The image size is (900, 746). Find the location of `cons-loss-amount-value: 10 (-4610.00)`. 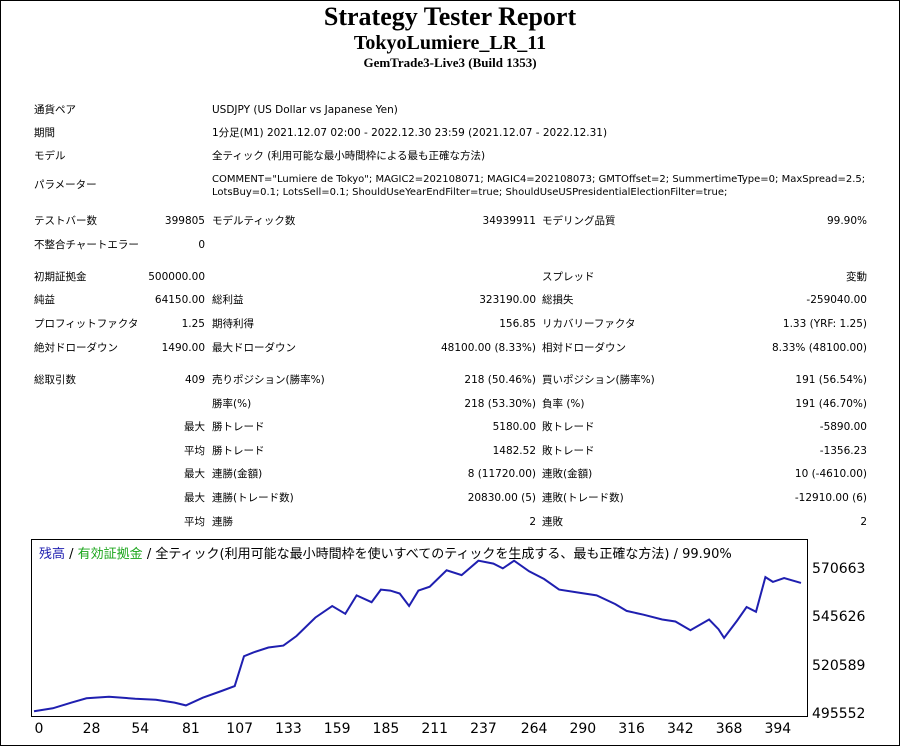

cons-loss-amount-value: 10 (-4610.00) is located at coordinates (830, 474).